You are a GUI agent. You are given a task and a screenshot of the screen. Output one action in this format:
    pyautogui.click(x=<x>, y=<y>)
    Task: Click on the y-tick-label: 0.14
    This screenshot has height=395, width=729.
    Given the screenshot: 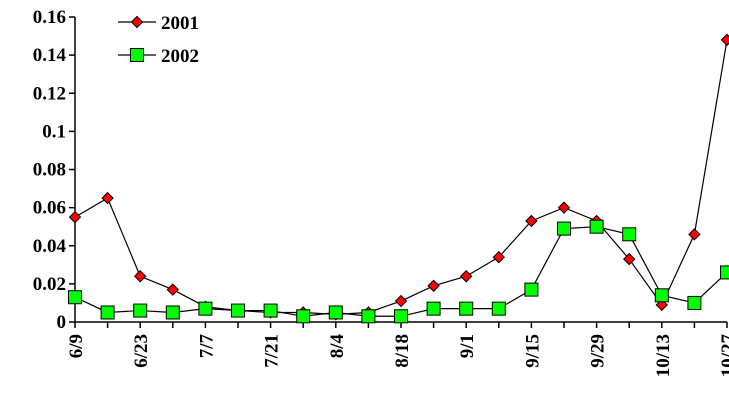 What is the action you would take?
    pyautogui.click(x=50, y=55)
    